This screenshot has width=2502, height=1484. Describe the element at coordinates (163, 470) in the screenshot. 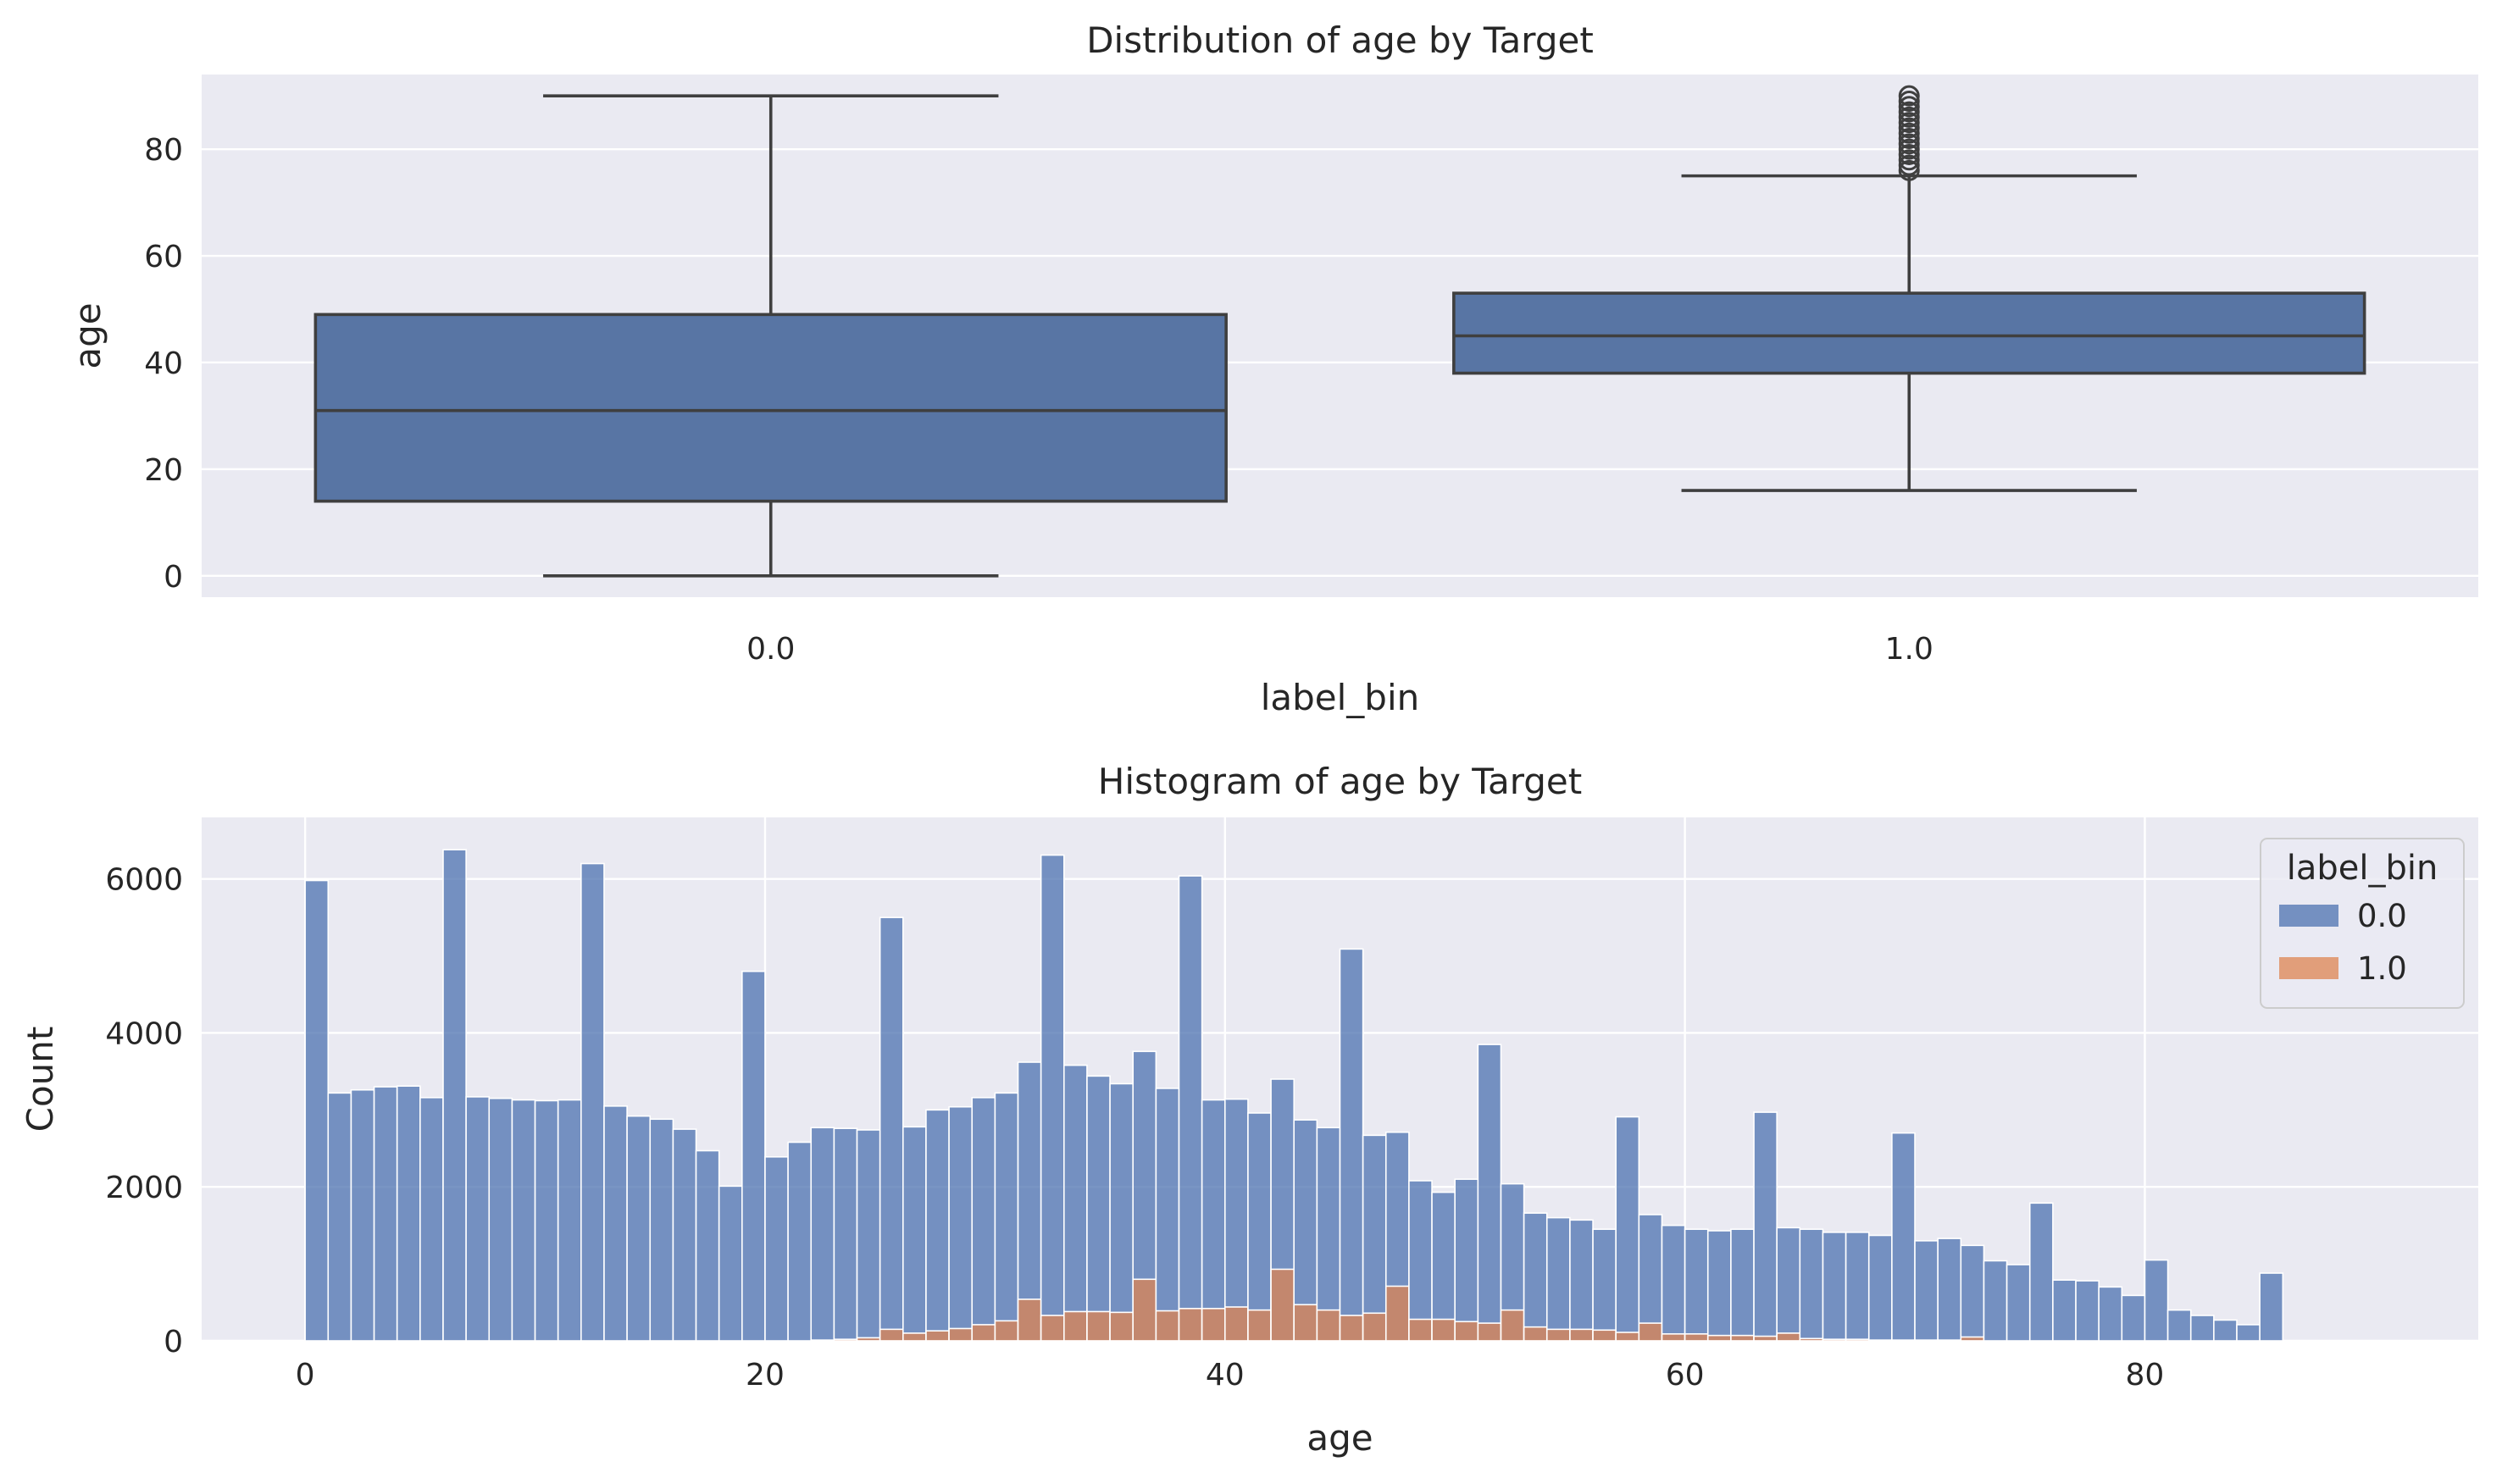

I see `boxplot-y-tick-label: 20` at that location.